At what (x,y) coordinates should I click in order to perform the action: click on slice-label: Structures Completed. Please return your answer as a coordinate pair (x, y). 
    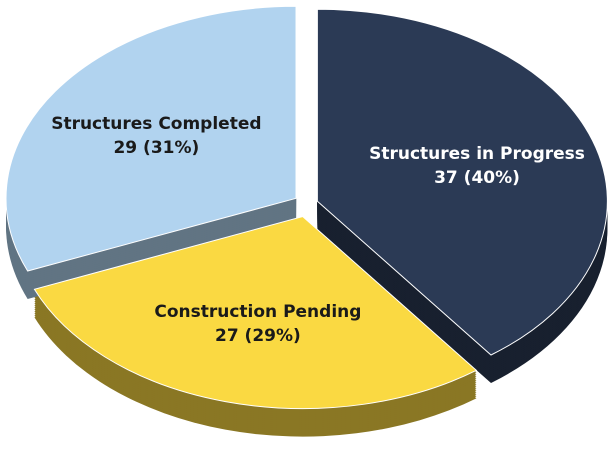
    Looking at the image, I should click on (156, 124).